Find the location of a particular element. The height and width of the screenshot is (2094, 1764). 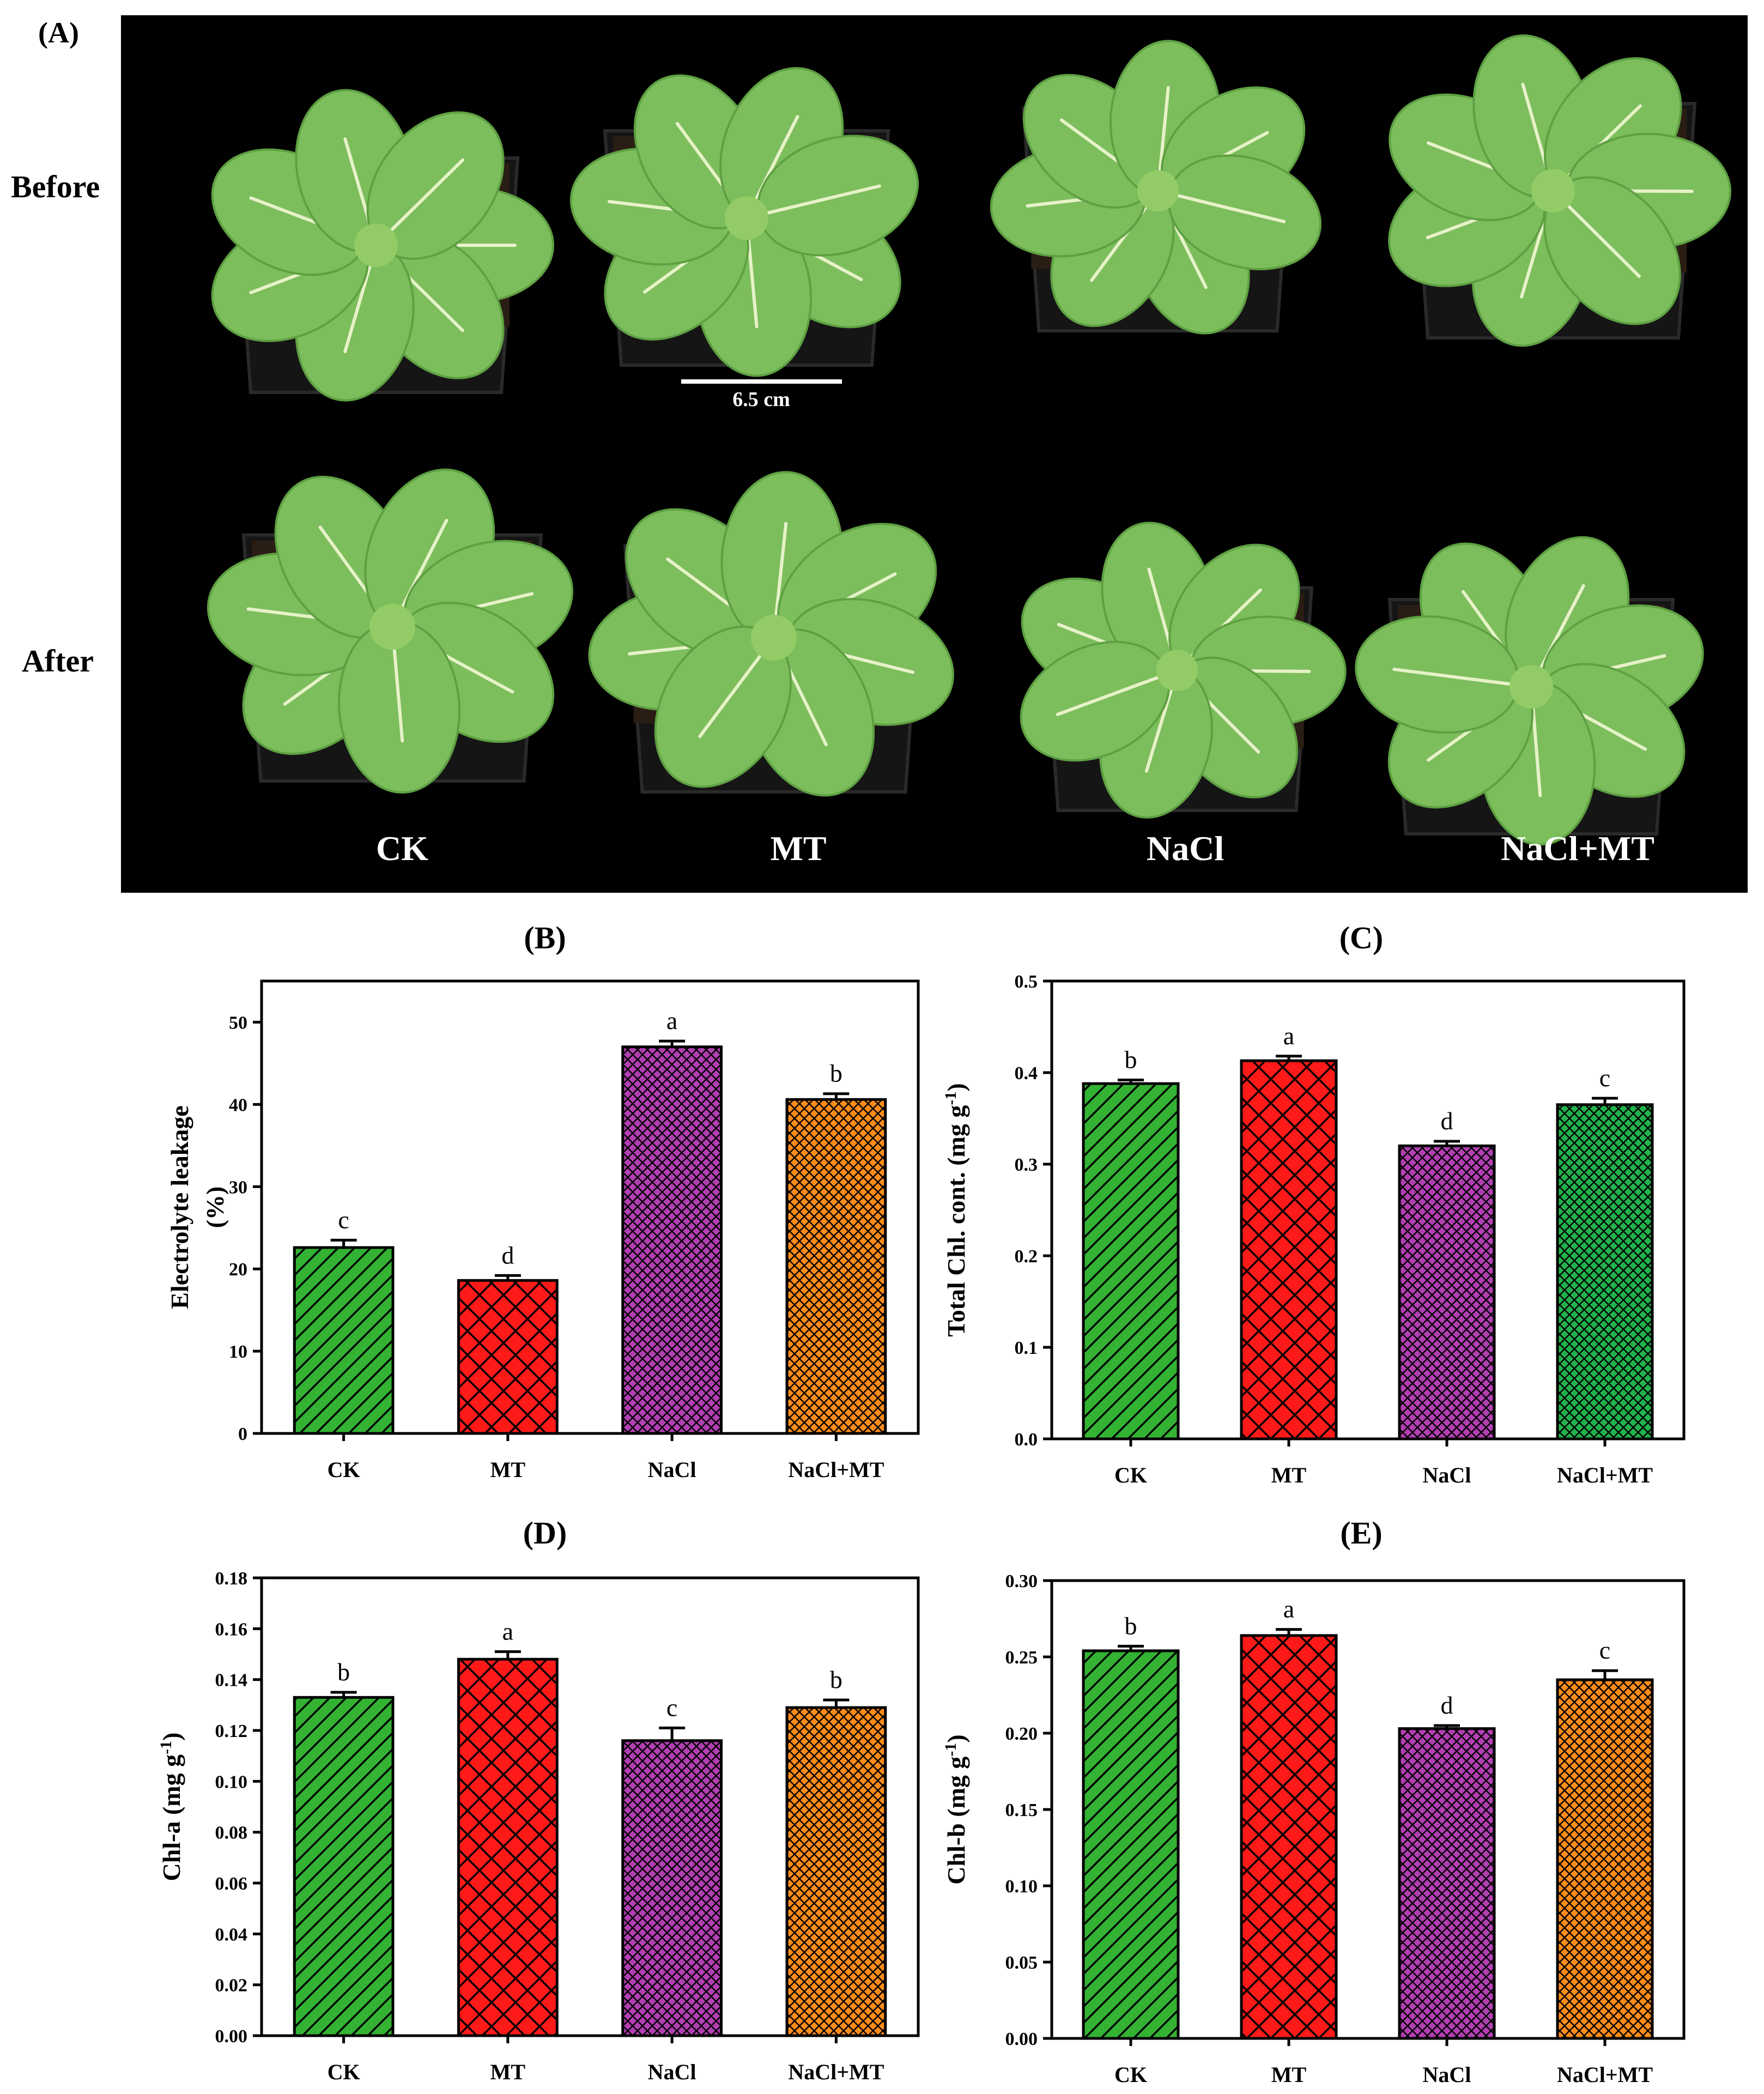

plant-before-NaCl is located at coordinates (1156, 187).